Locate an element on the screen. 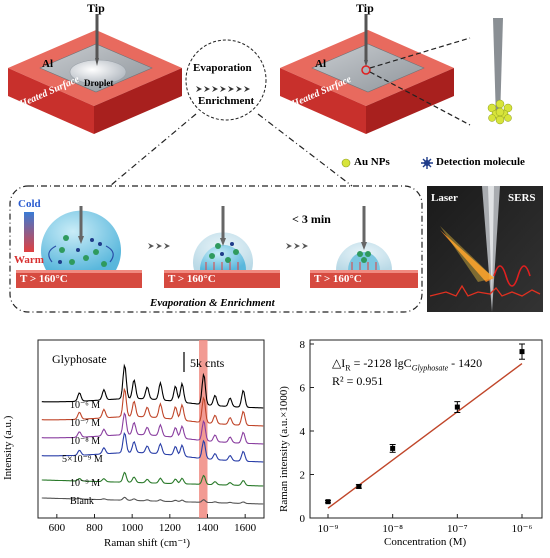  spectra-title: Glyphosate is located at coordinates (79, 359).